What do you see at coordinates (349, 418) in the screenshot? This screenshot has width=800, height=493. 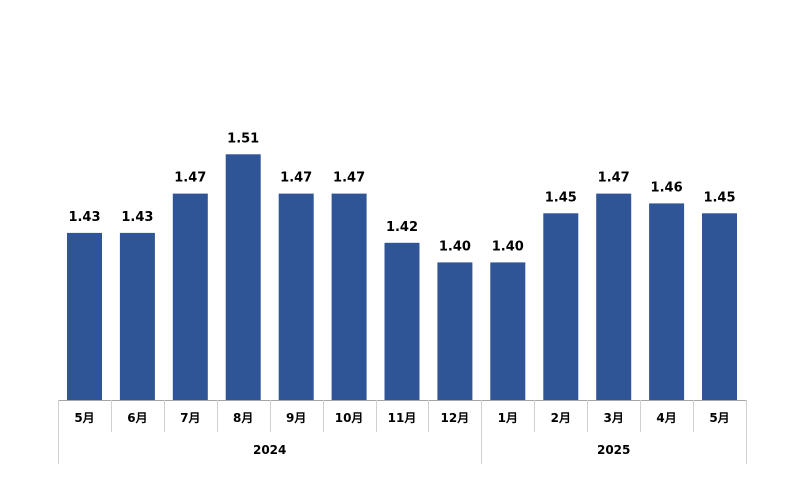 I see `x-tick-label-5: 10月` at bounding box center [349, 418].